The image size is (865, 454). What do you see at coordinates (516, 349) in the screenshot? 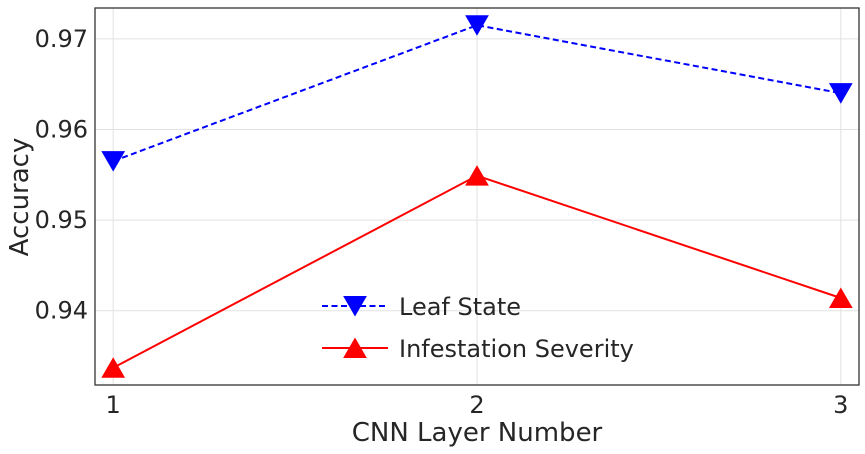
I see `legend-label-infestation-severity: Infestation Severity` at bounding box center [516, 349].